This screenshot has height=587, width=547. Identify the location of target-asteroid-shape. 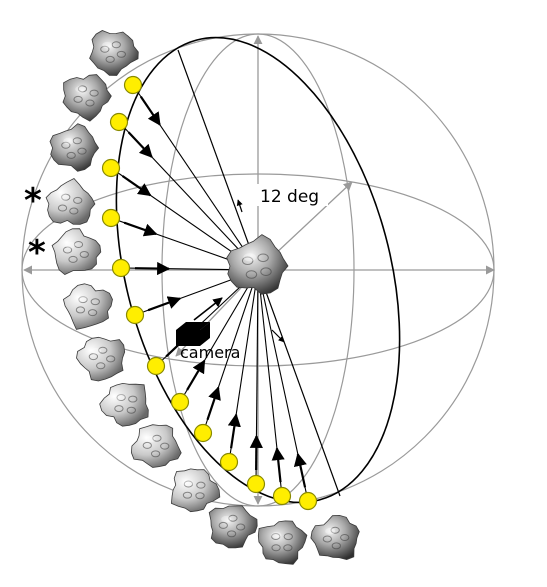
(257, 265).